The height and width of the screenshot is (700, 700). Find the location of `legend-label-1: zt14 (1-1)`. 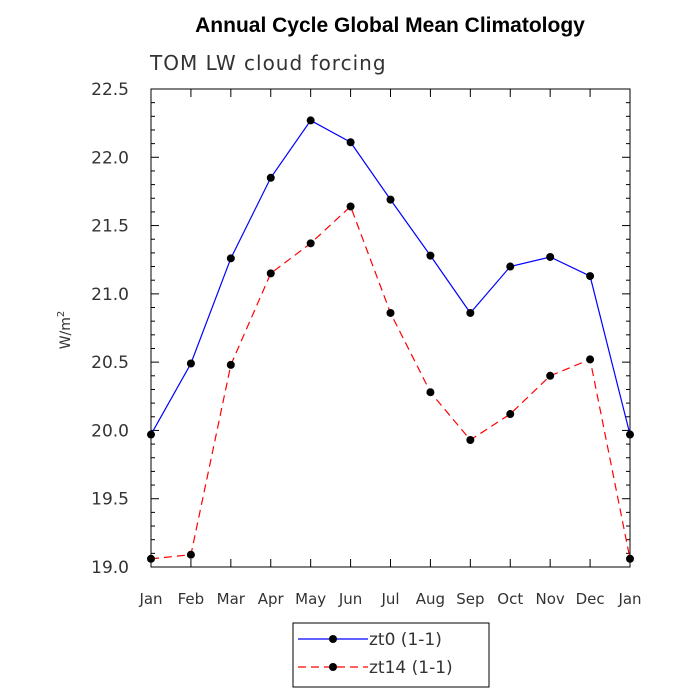

legend-label-1: zt14 (1-1) is located at coordinates (411, 668).